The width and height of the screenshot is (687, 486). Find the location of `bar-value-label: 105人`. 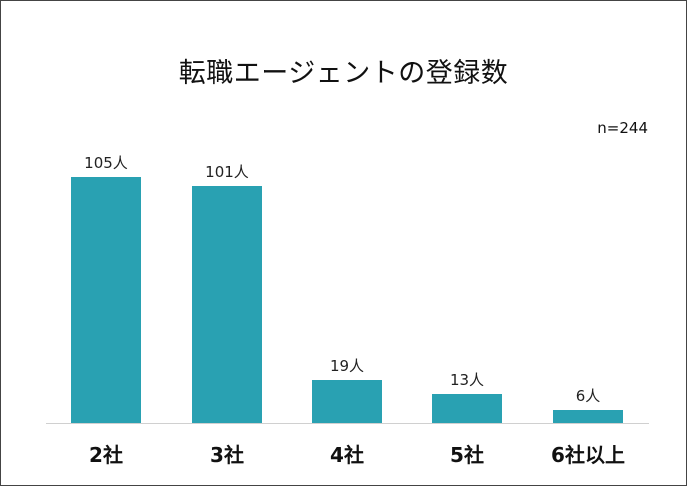

bar-value-label: 105人 is located at coordinates (106, 163).